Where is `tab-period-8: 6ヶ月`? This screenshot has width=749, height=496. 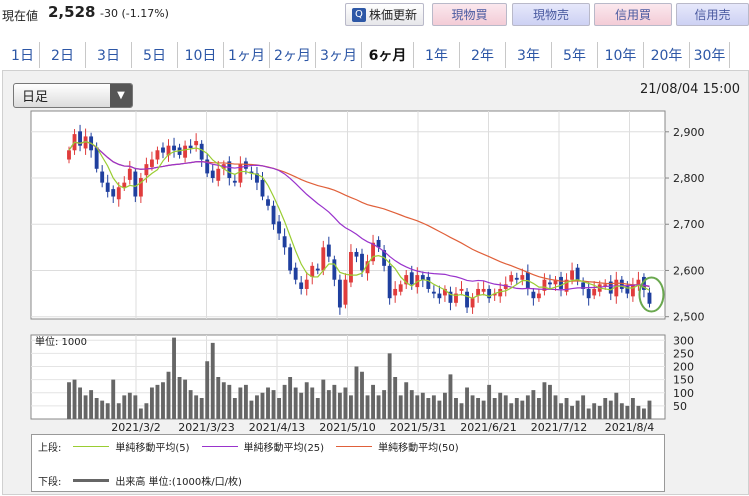
tab-period-8: 6ヶ月 is located at coordinates (388, 55).